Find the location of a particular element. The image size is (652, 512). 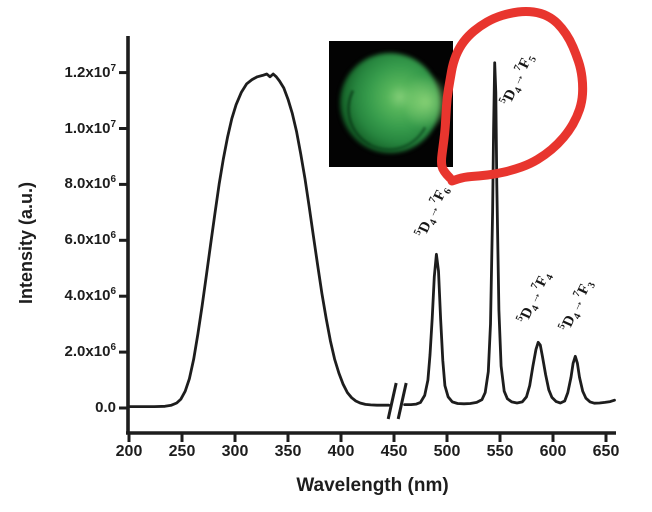

x-tick-label: 350 is located at coordinates (288, 451).